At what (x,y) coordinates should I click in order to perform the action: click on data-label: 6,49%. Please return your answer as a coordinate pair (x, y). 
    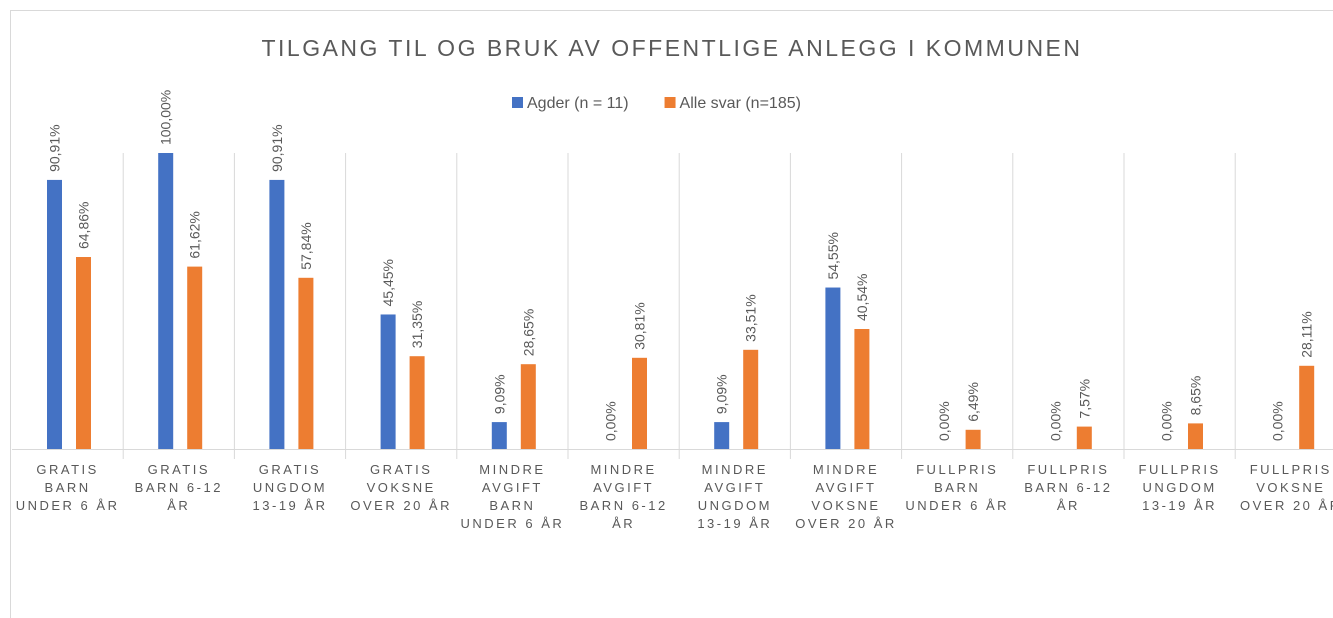
    Looking at the image, I should click on (973, 402).